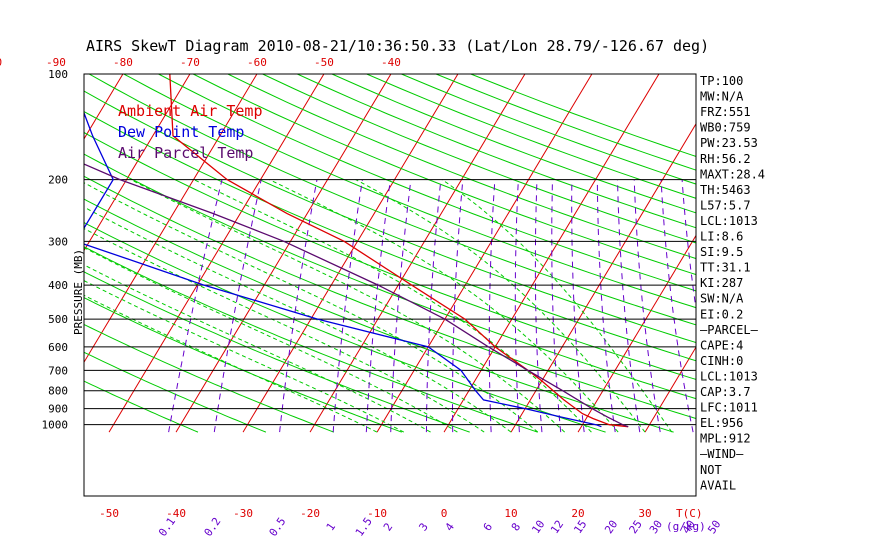 This screenshot has width=870, height=560. What do you see at coordinates (656, 527) in the screenshot?
I see `mixing-ratio-label: 30` at bounding box center [656, 527].